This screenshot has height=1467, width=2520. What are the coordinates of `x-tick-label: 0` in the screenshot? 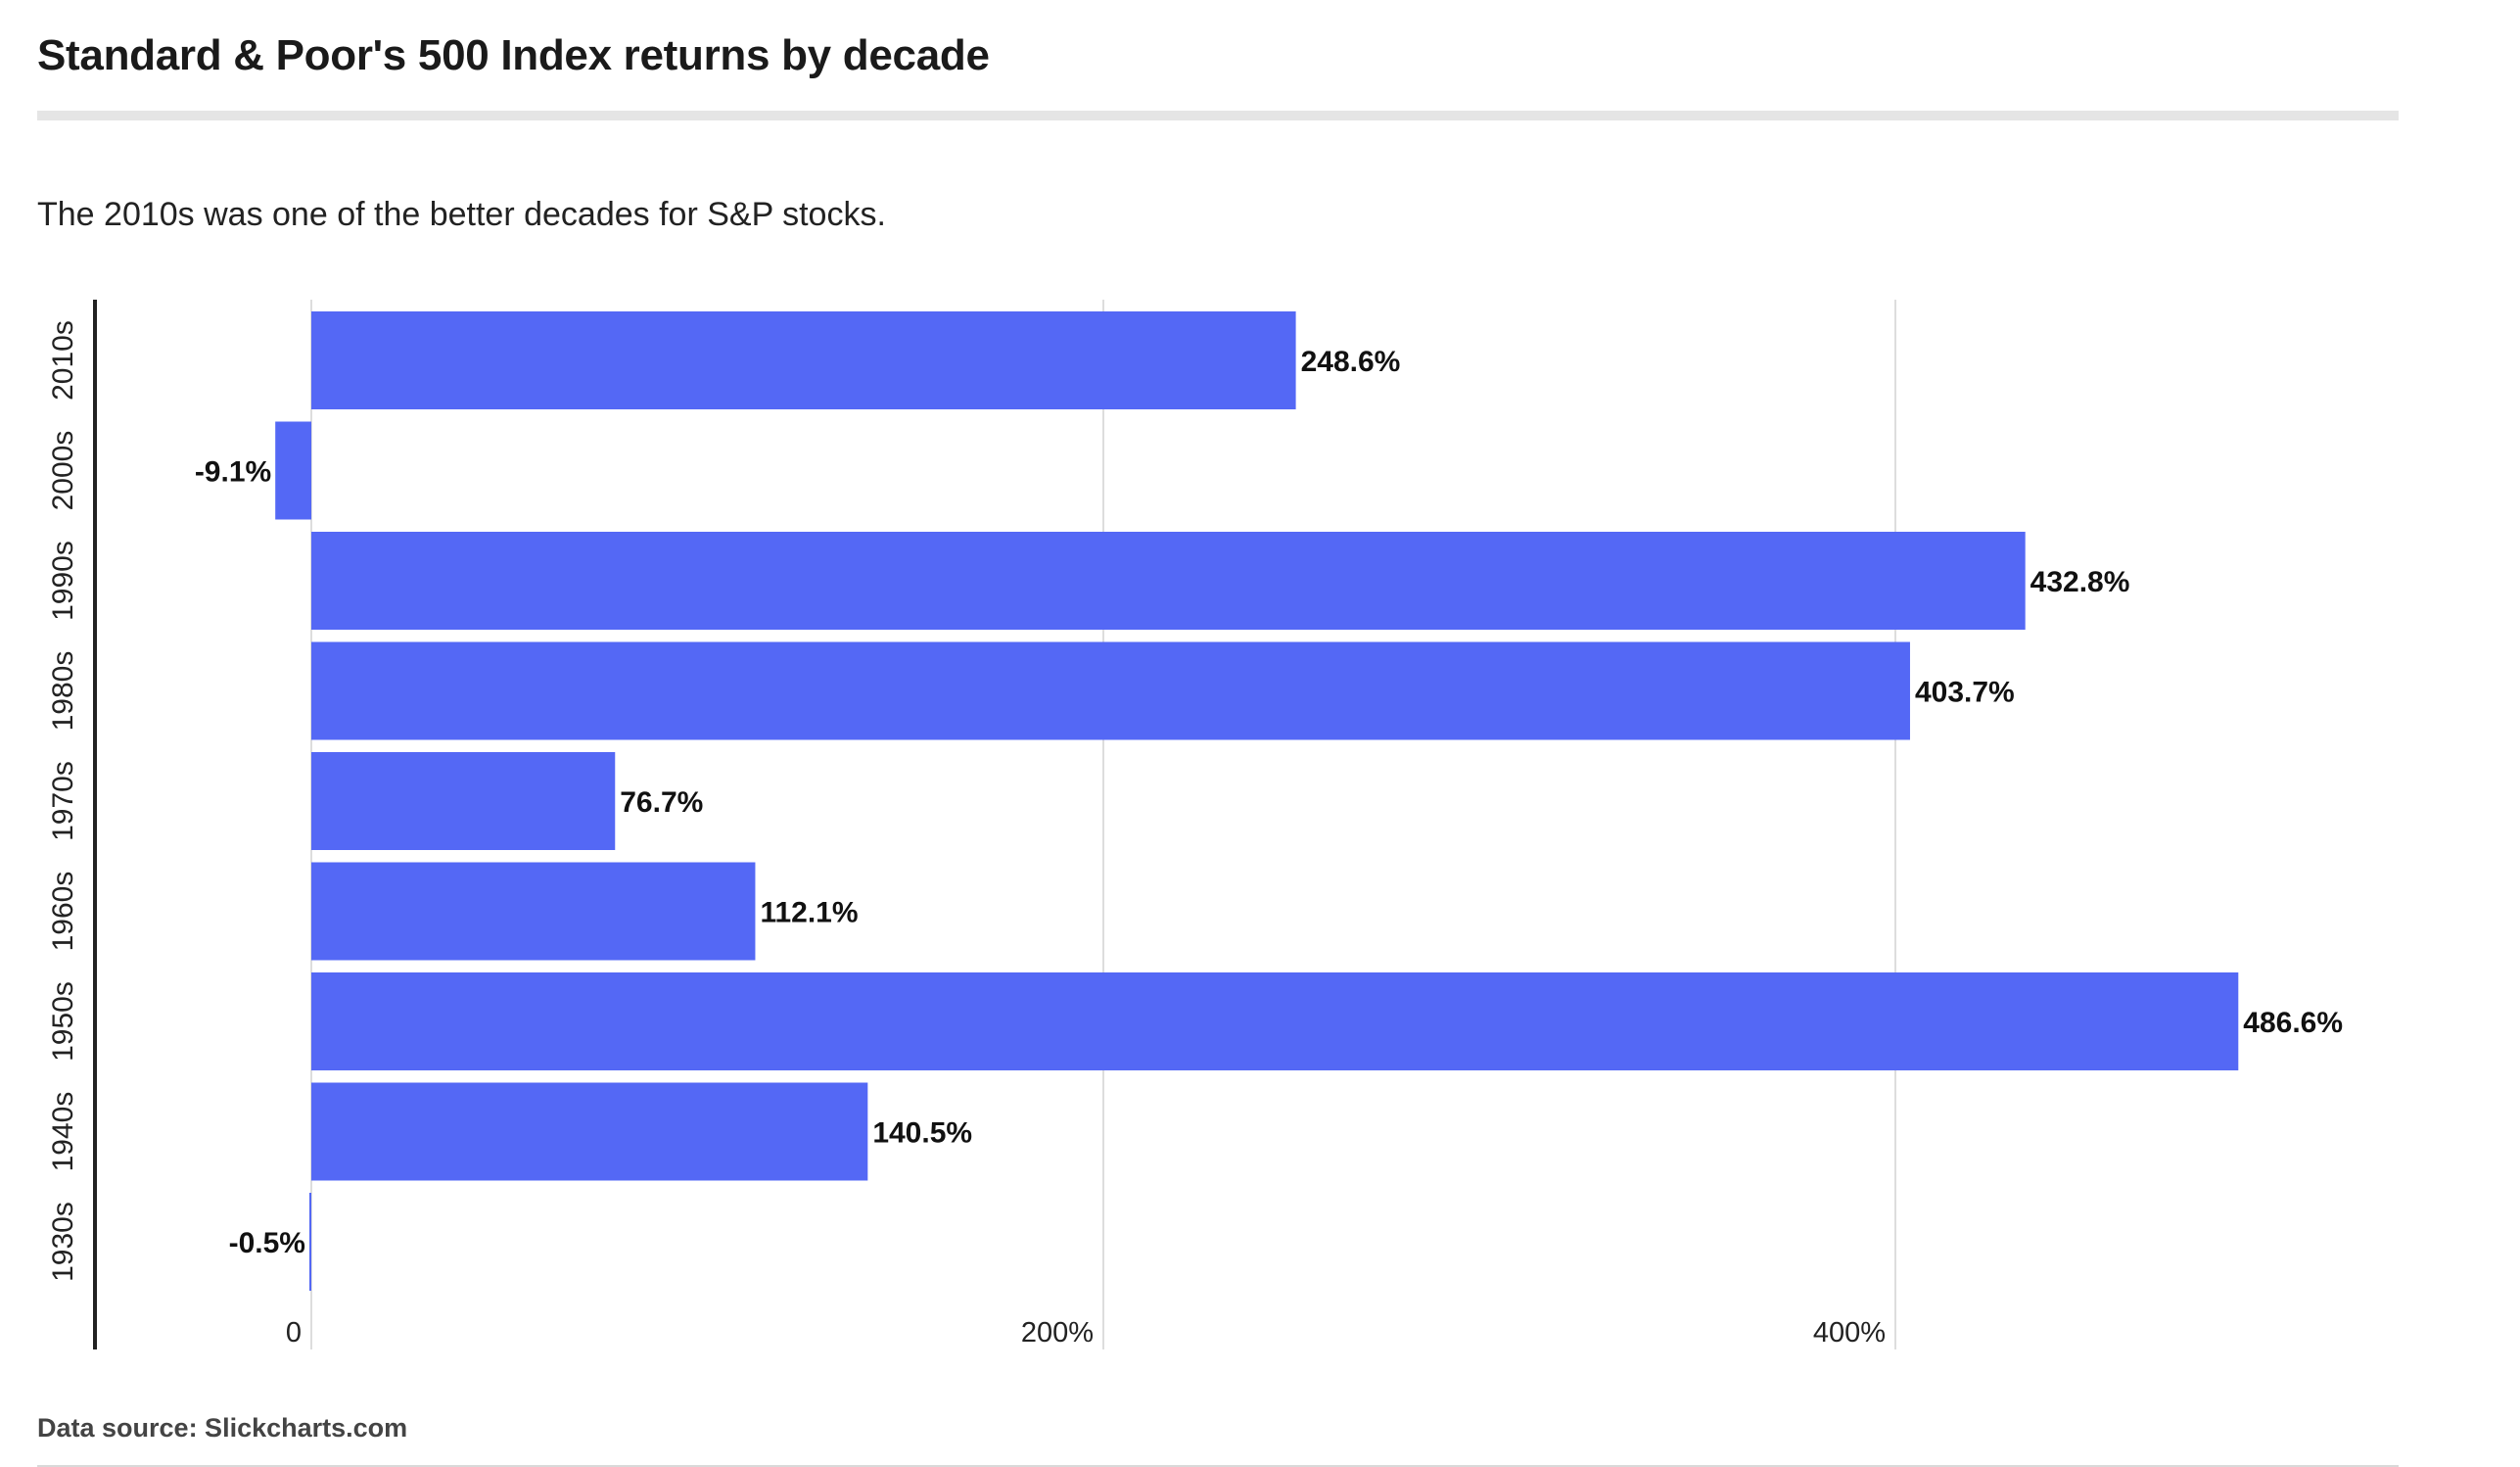 It's located at (294, 1333).